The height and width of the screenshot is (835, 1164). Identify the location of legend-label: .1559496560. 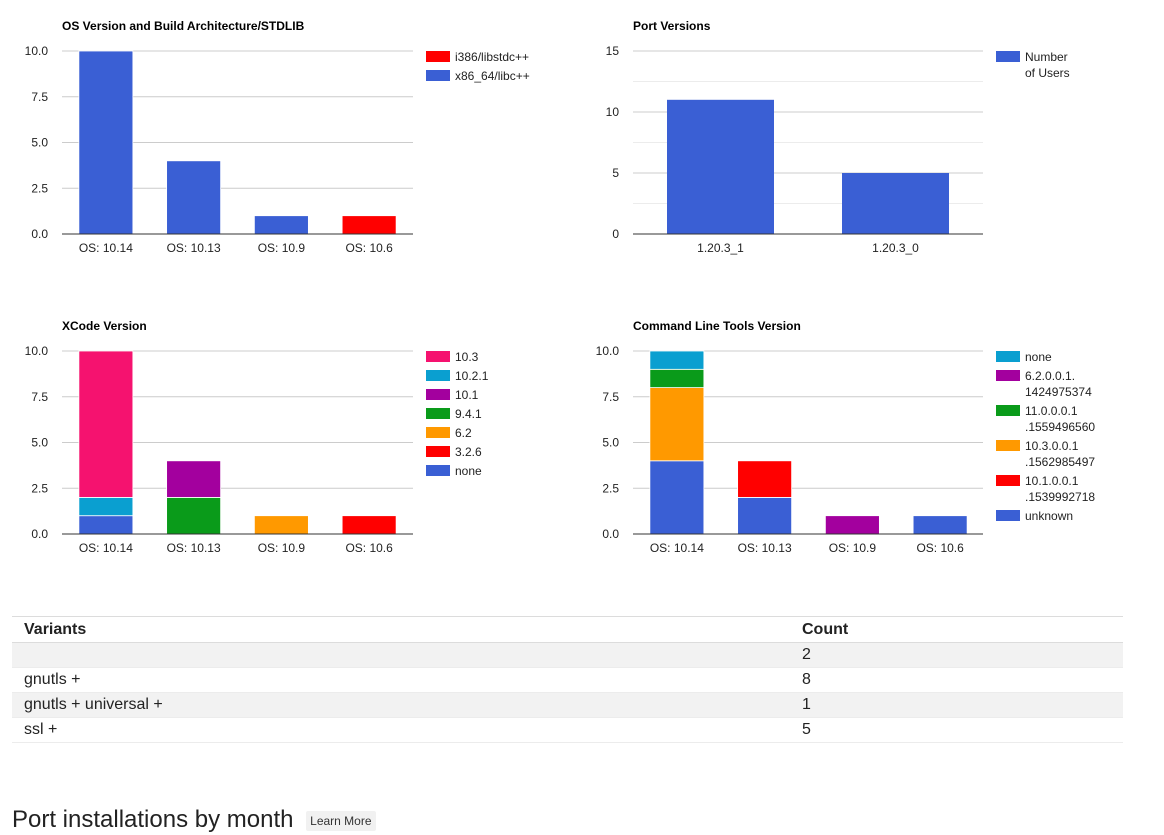
(1060, 427).